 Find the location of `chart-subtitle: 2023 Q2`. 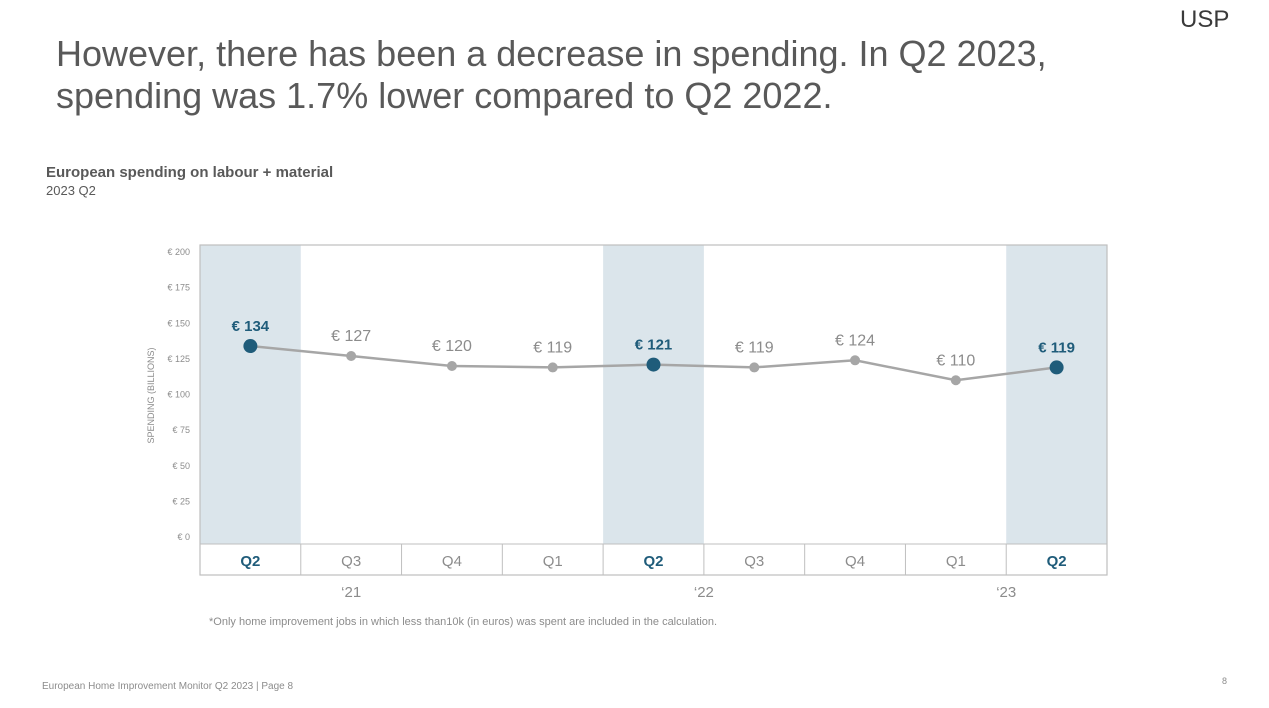

chart-subtitle: 2023 Q2 is located at coordinates (71, 190).